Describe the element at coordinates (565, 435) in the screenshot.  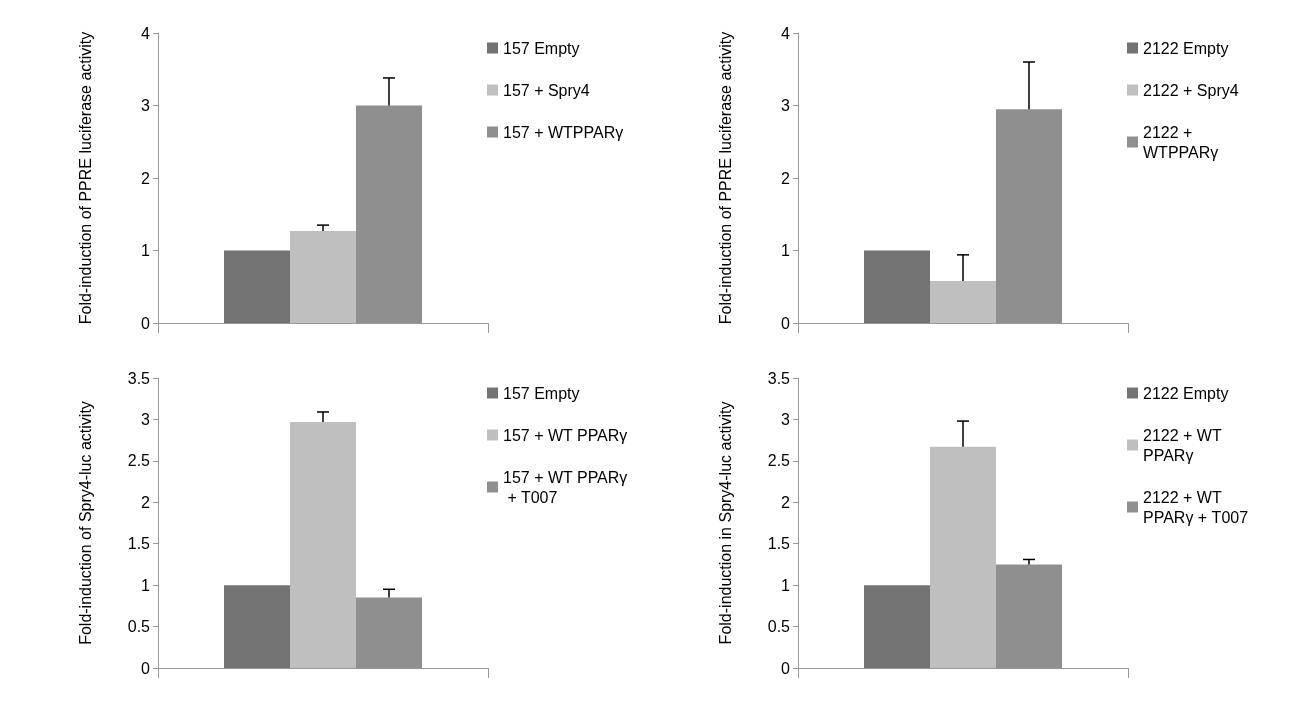
I see `legend-label: 157 + WT PPARγ` at that location.